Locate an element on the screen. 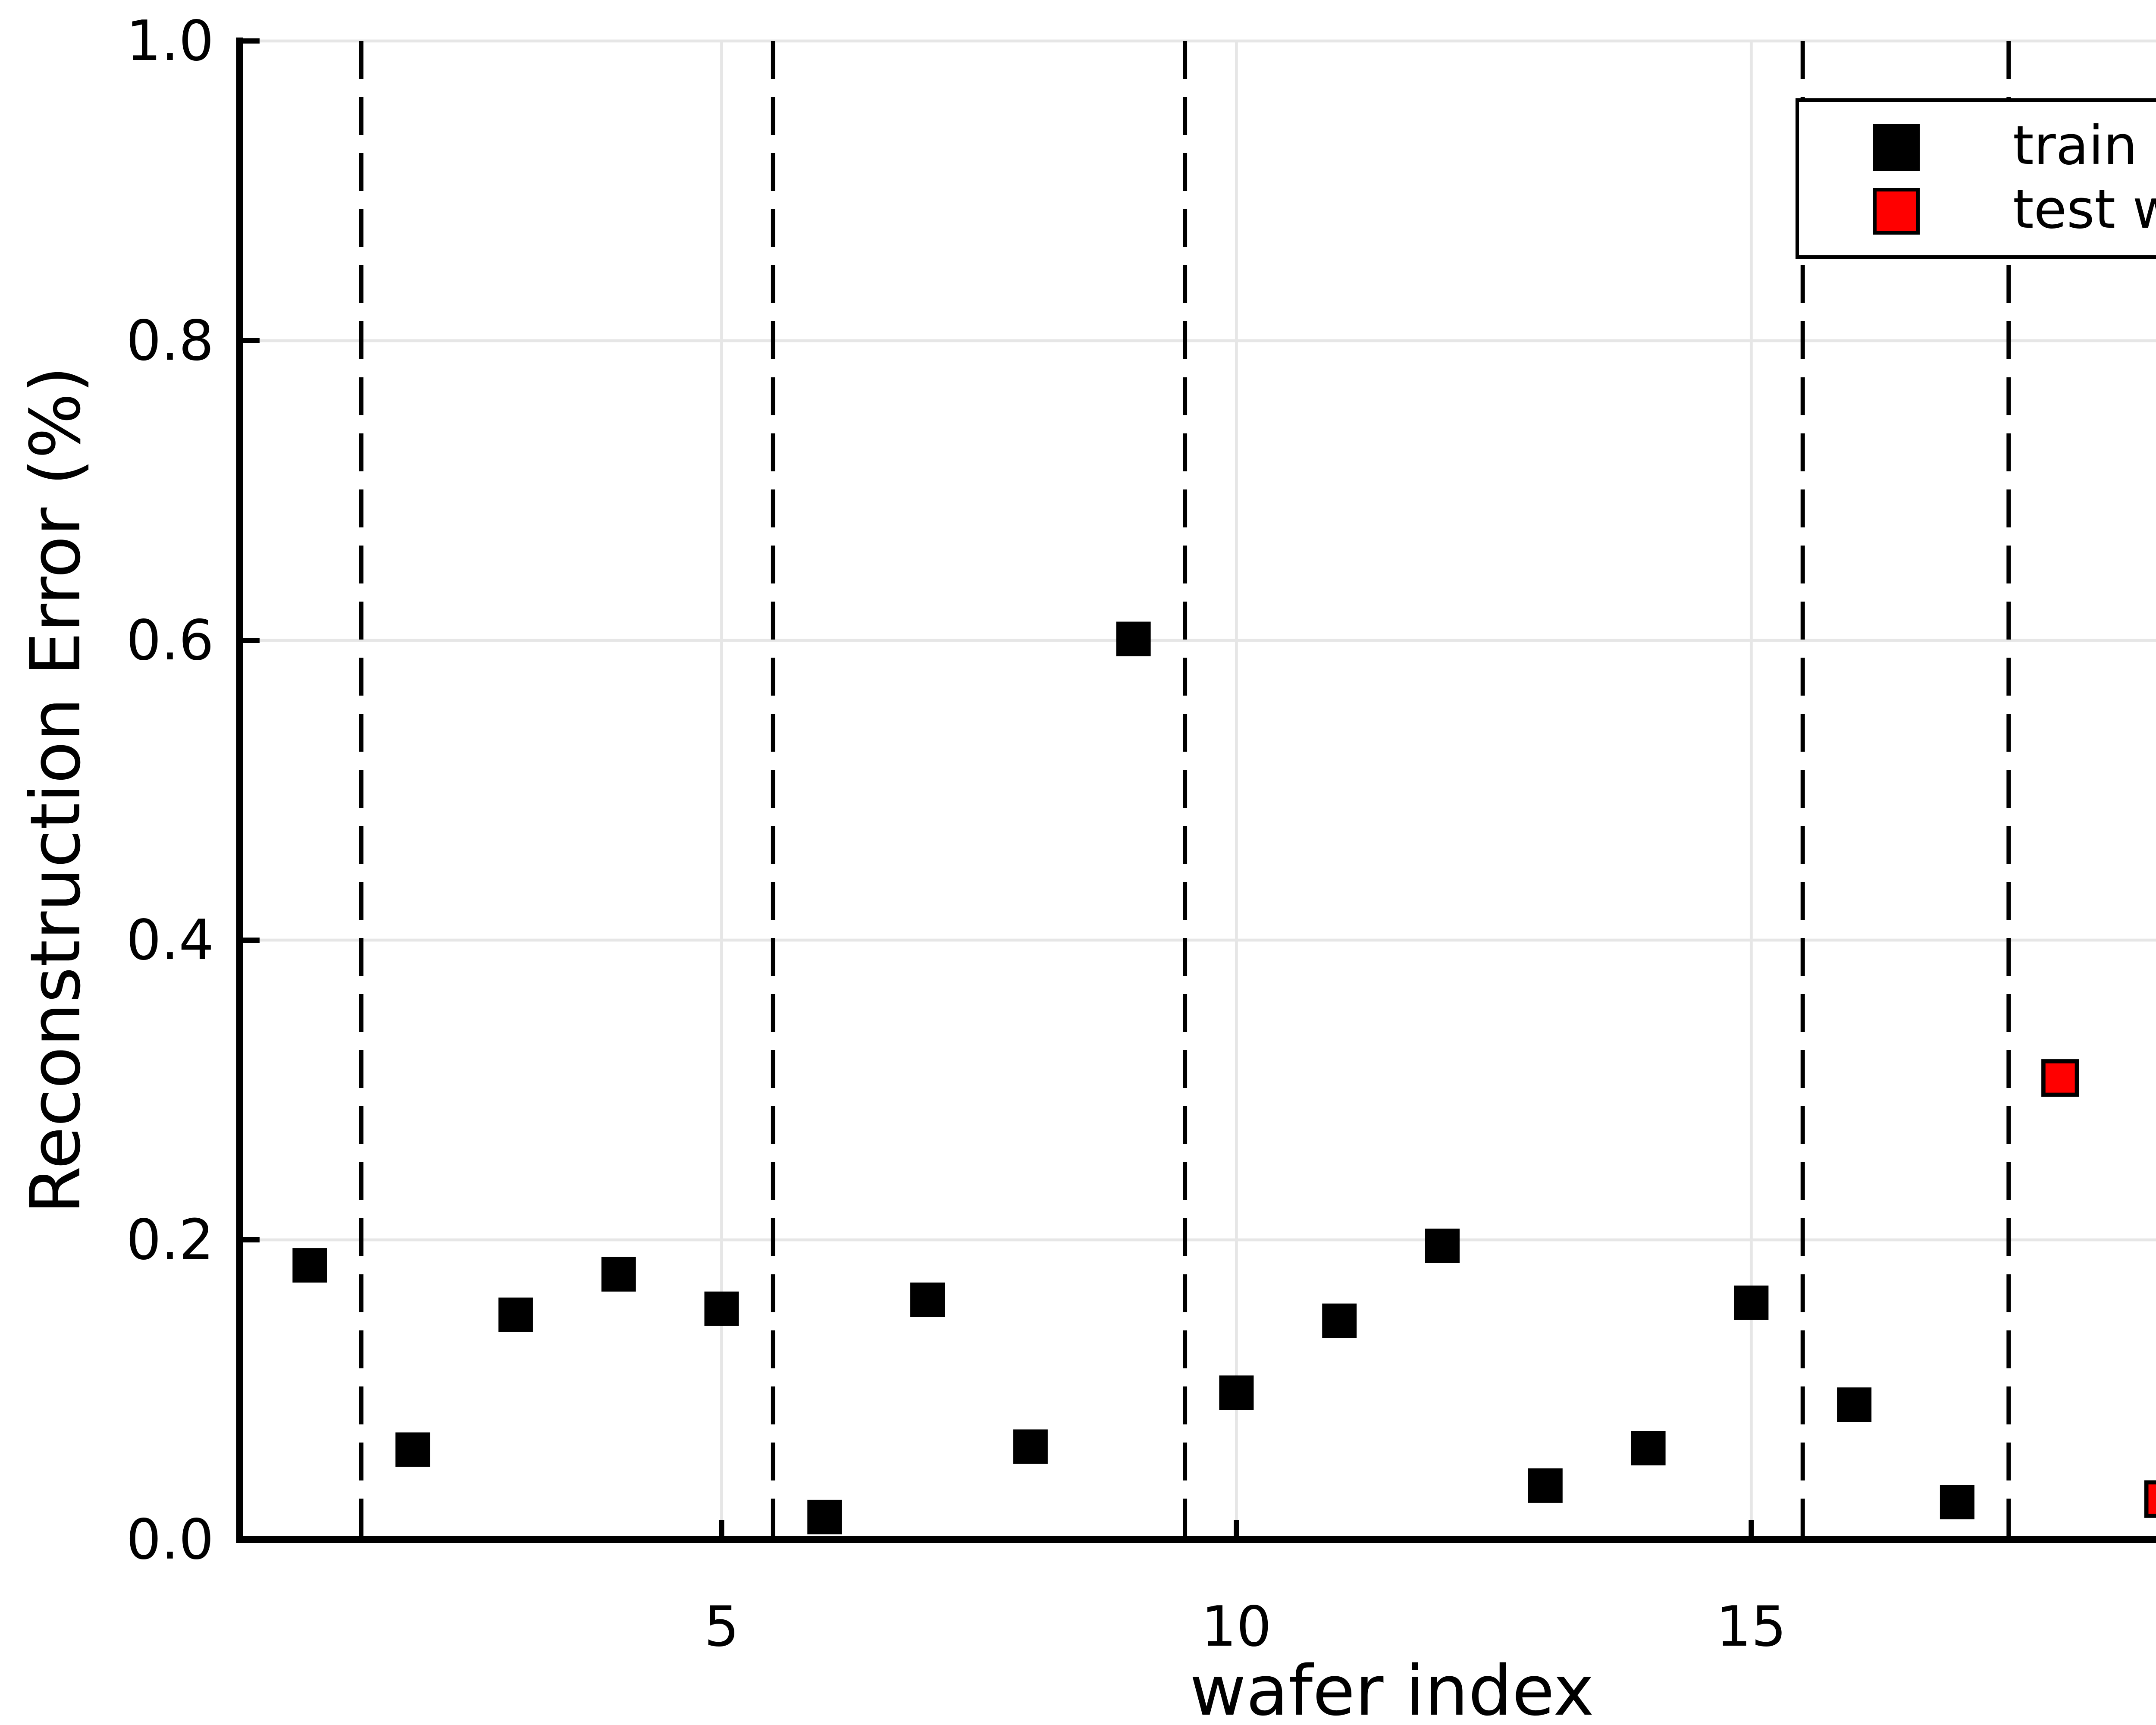 The image size is (2156, 1725). y-axis-label: Reconstruction Error (%) is located at coordinates (57, 790).